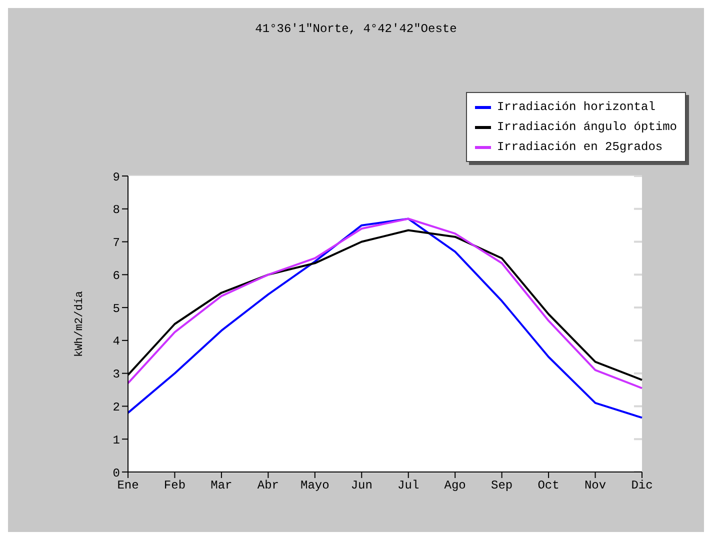 The height and width of the screenshot is (540, 712). What do you see at coordinates (502, 485) in the screenshot?
I see `x-tick-label: Sep` at bounding box center [502, 485].